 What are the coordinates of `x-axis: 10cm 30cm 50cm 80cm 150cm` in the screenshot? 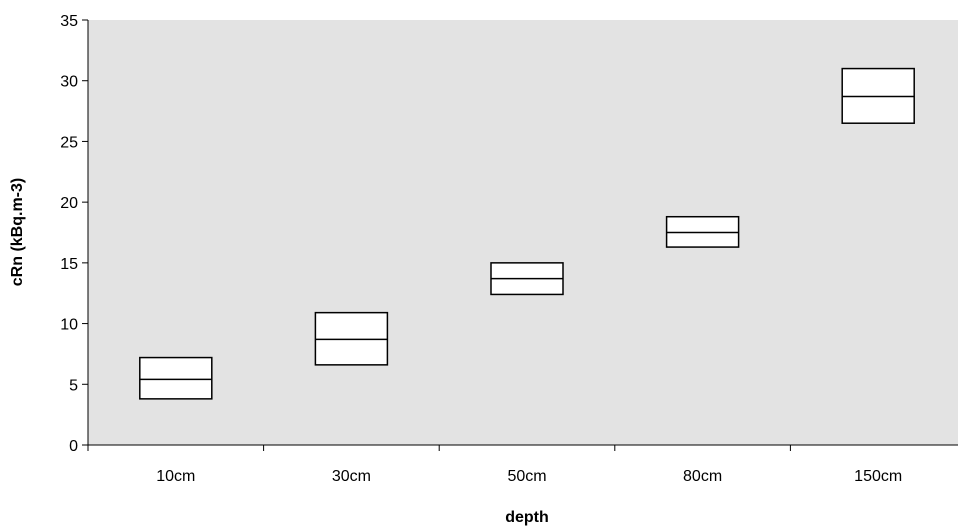 It's located at (522, 464).